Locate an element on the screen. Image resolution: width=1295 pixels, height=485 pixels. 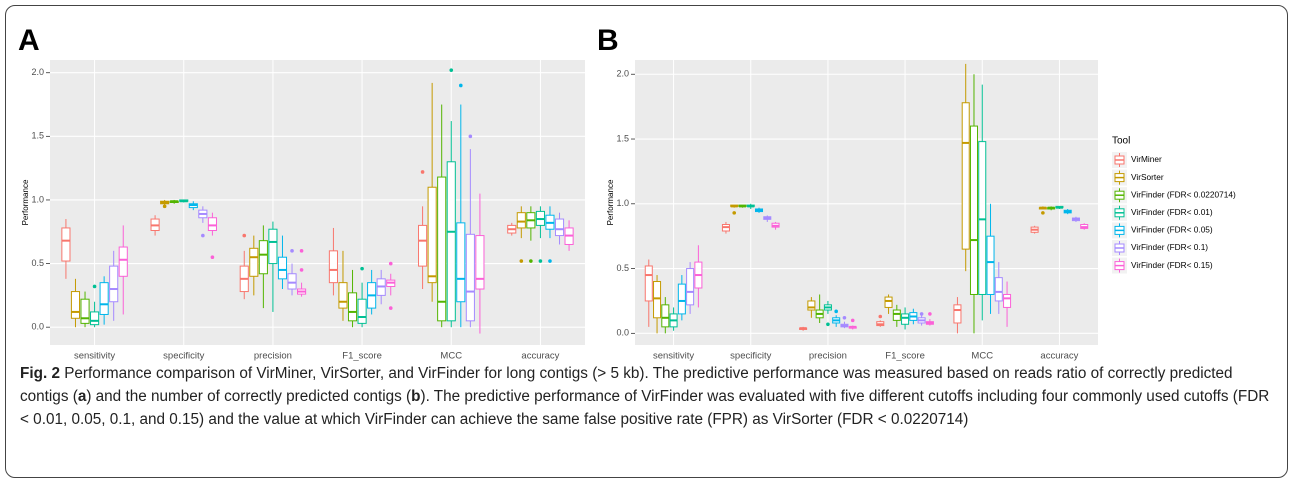
legend-label: VirMiner is located at coordinates (1146, 159).